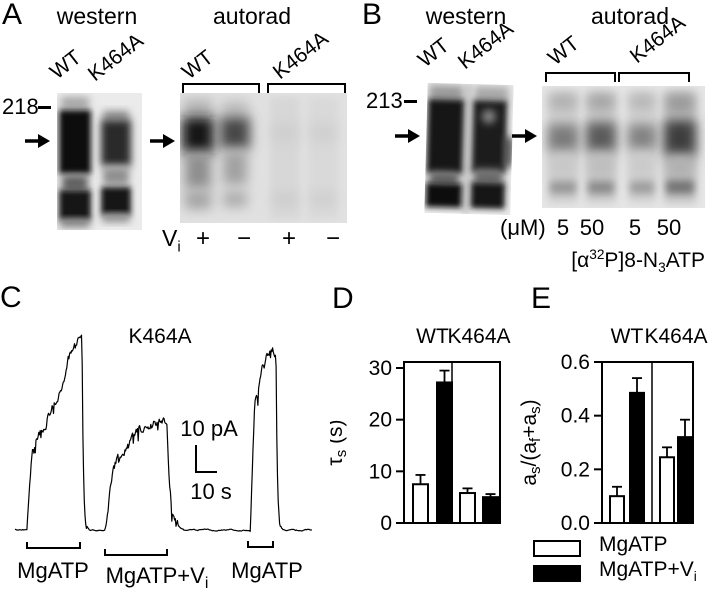 Image resolution: width=720 pixels, height=595 pixels. Describe the element at coordinates (420, 503) in the screenshot. I see `bar-wt-mgatp` at that location.